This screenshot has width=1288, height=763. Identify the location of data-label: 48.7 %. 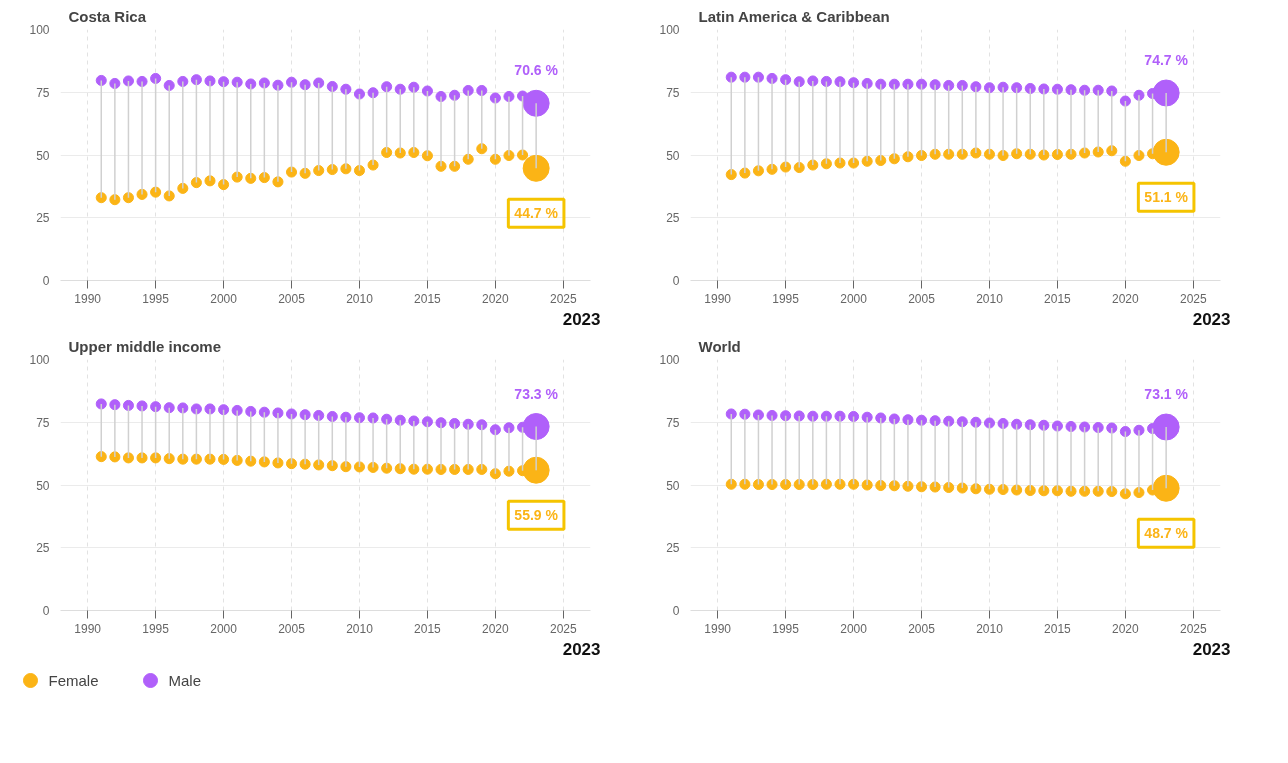
(1166, 533).